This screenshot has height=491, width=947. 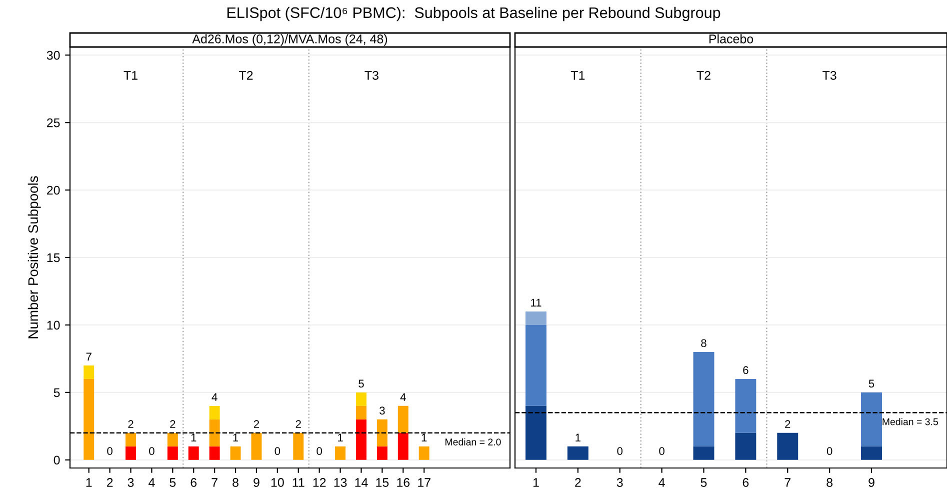 What do you see at coordinates (403, 482) in the screenshot?
I see `x-tick-label: 16` at bounding box center [403, 482].